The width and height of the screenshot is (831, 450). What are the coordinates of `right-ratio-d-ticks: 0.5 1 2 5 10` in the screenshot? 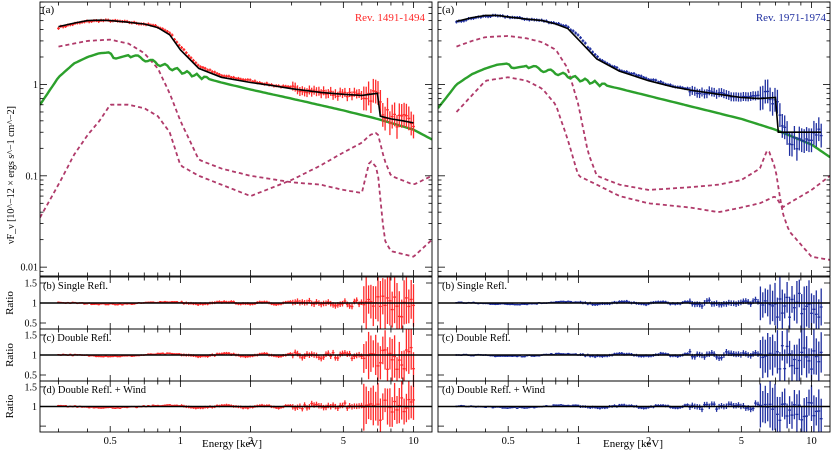 It's located at (634, 414).